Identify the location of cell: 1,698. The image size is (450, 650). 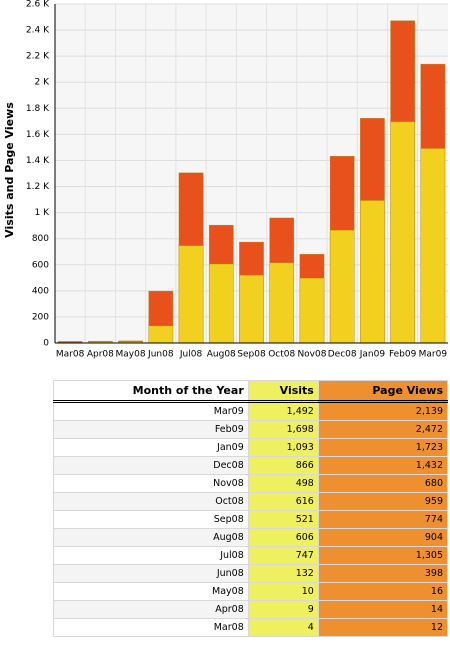
(283, 429).